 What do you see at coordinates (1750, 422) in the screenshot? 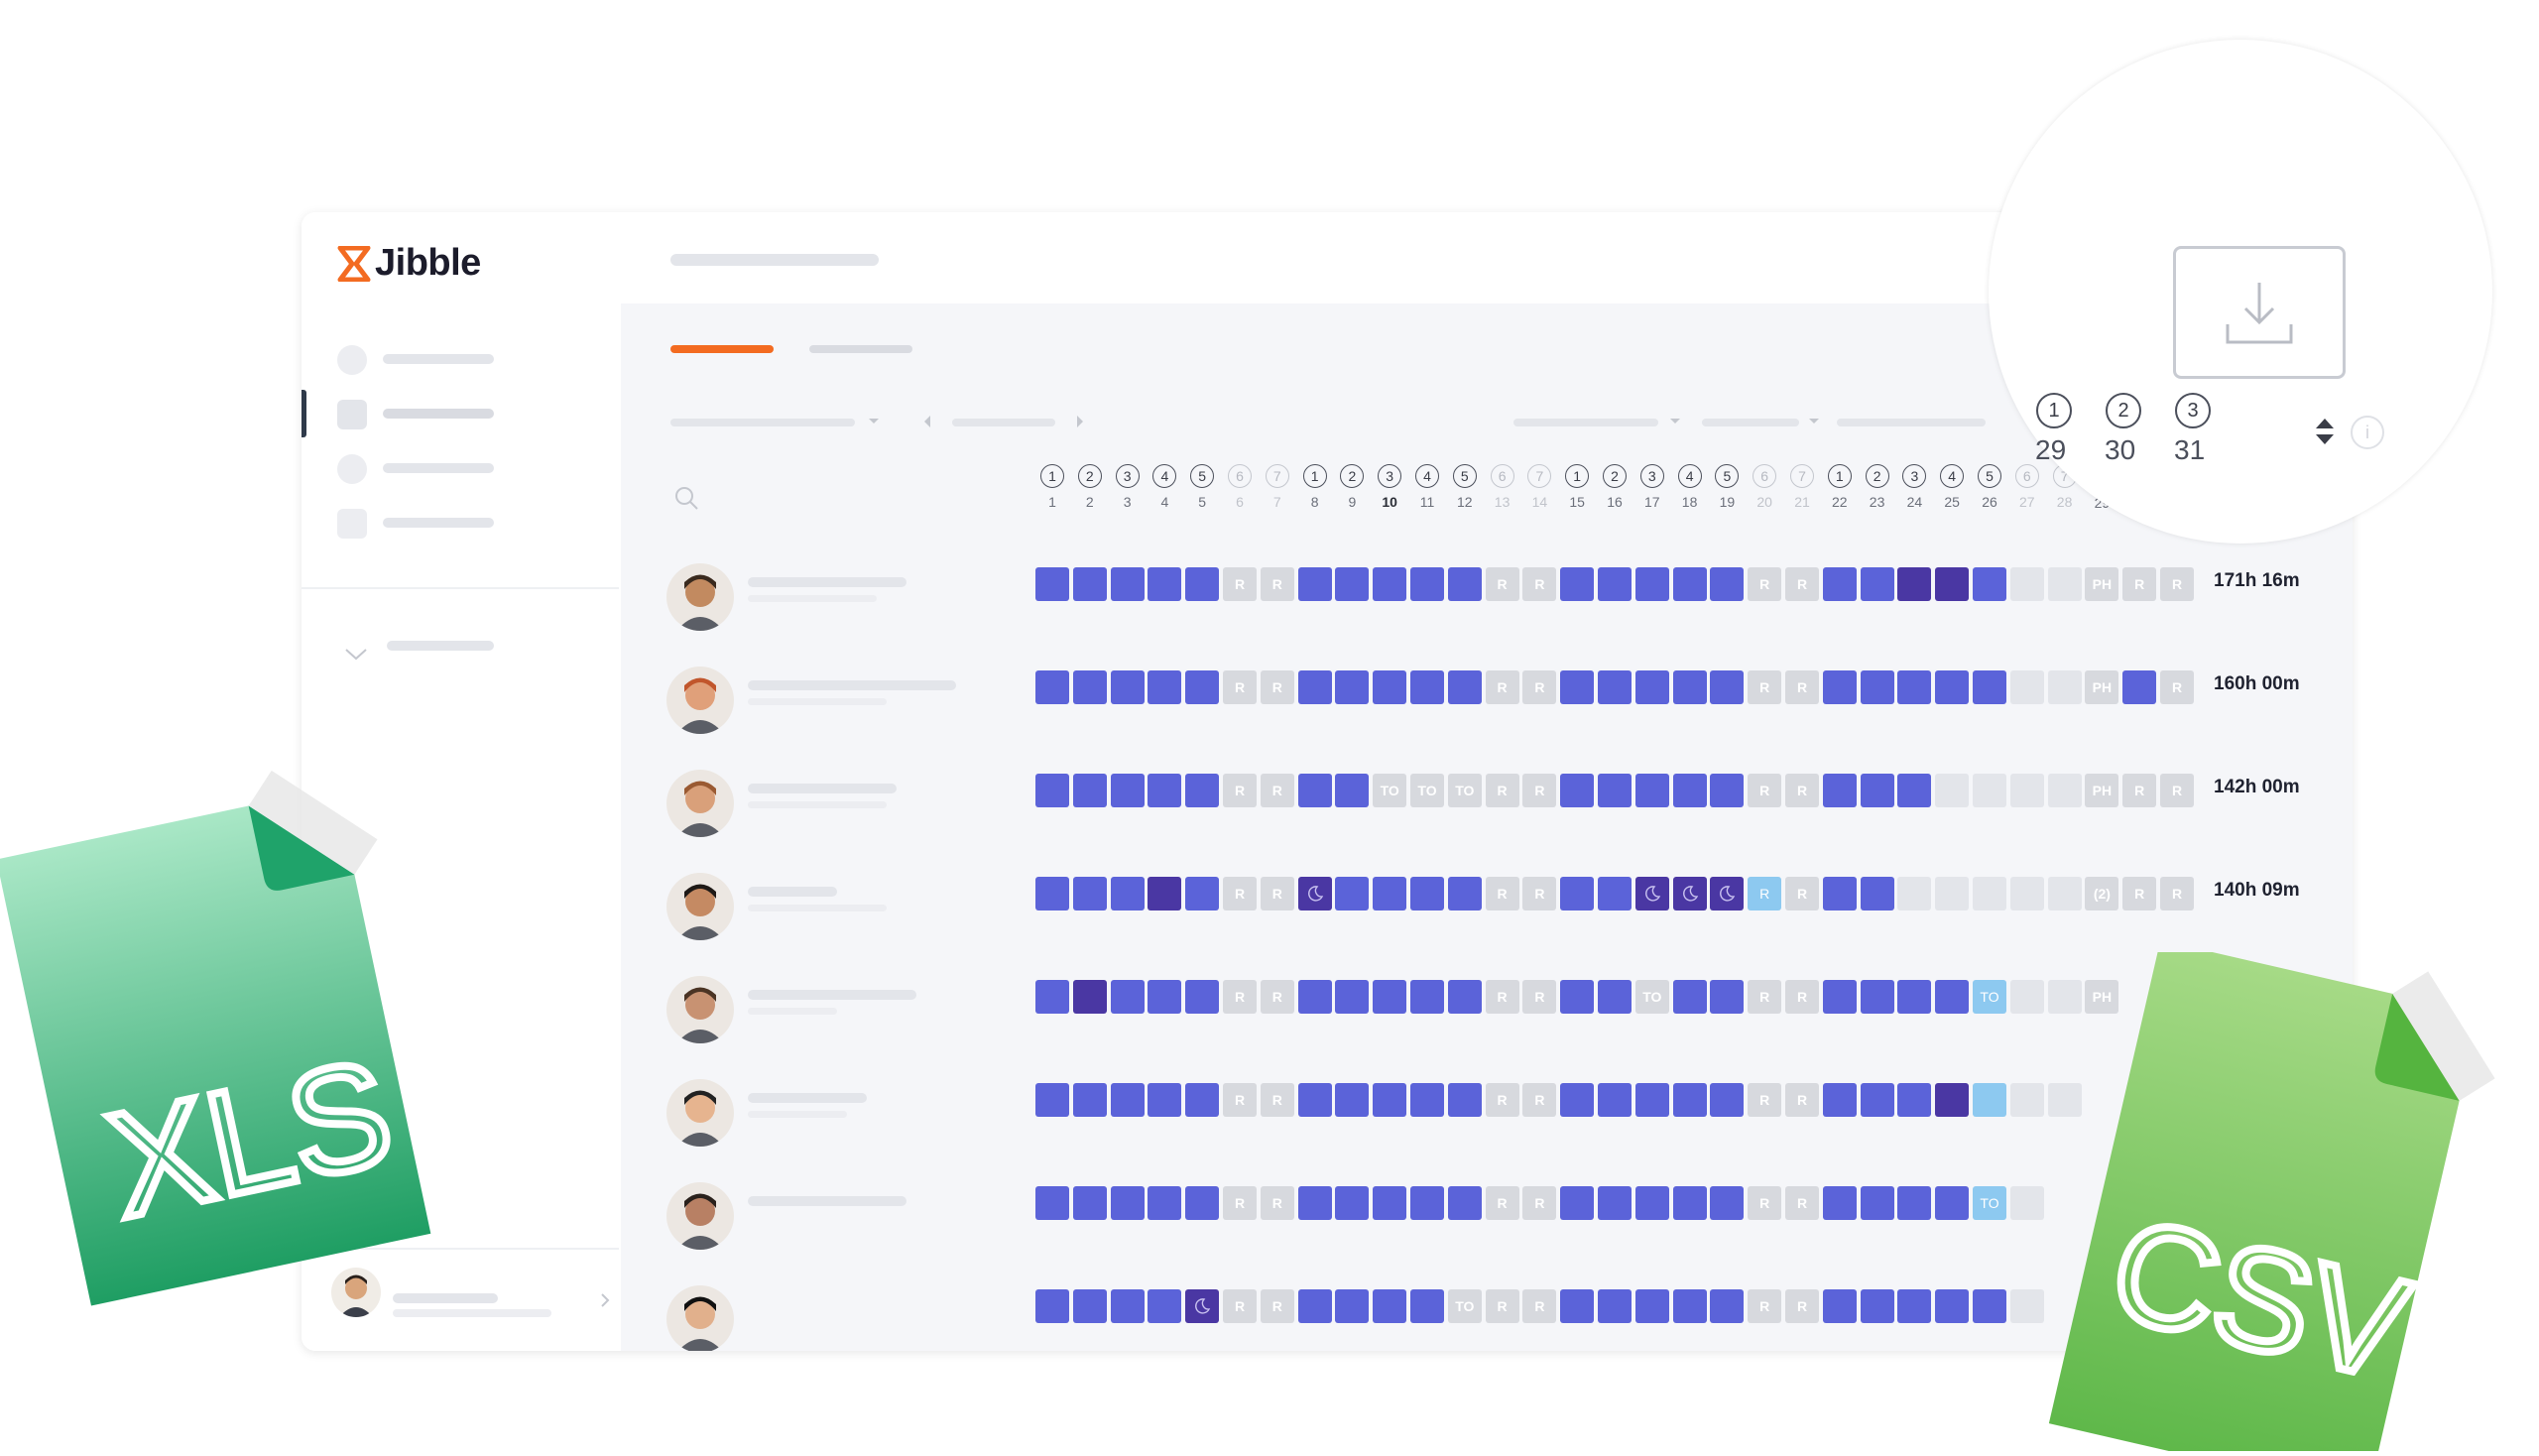
I see `schedule-dropdown` at bounding box center [1750, 422].